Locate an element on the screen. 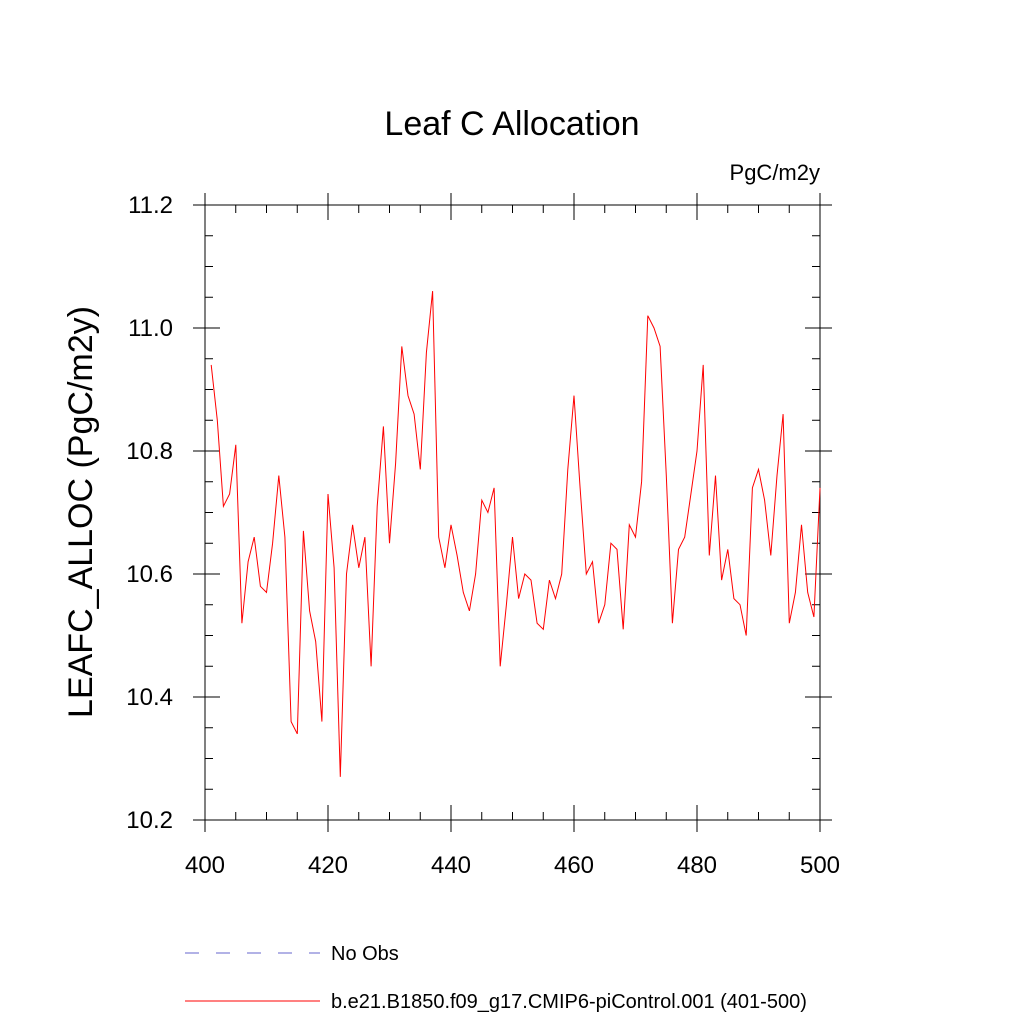 This screenshot has width=1024, height=1024. units-label: PgC/m2y is located at coordinates (775, 172).